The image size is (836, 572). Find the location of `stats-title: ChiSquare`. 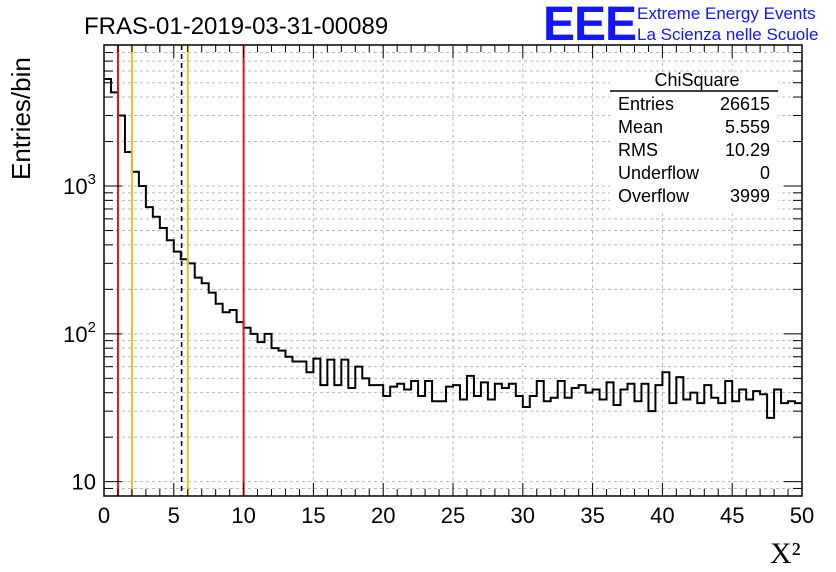

stats-title: ChiSquare is located at coordinates (696, 80).